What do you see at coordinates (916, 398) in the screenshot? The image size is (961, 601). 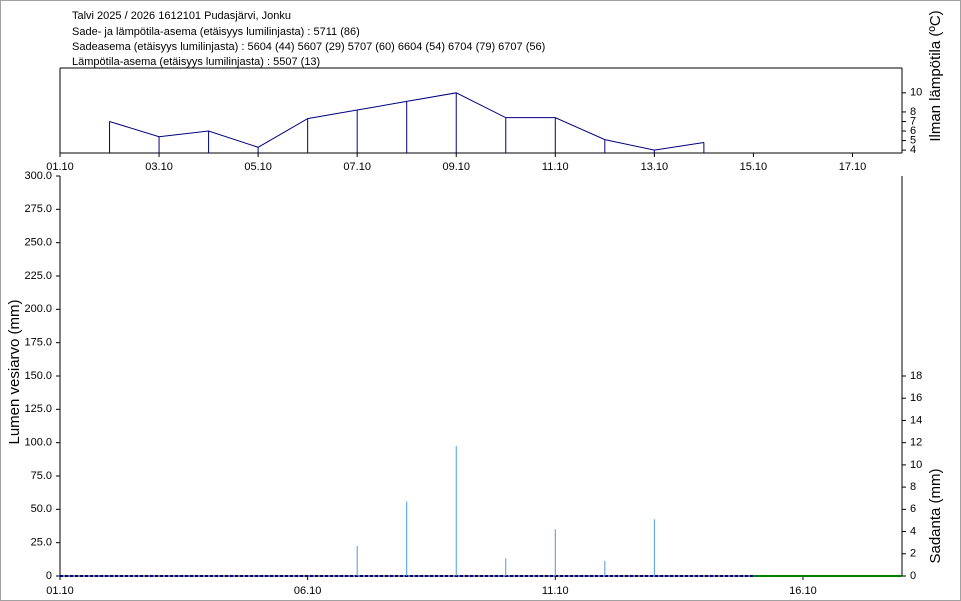 I see `y-tick-label: 16` at bounding box center [916, 398].